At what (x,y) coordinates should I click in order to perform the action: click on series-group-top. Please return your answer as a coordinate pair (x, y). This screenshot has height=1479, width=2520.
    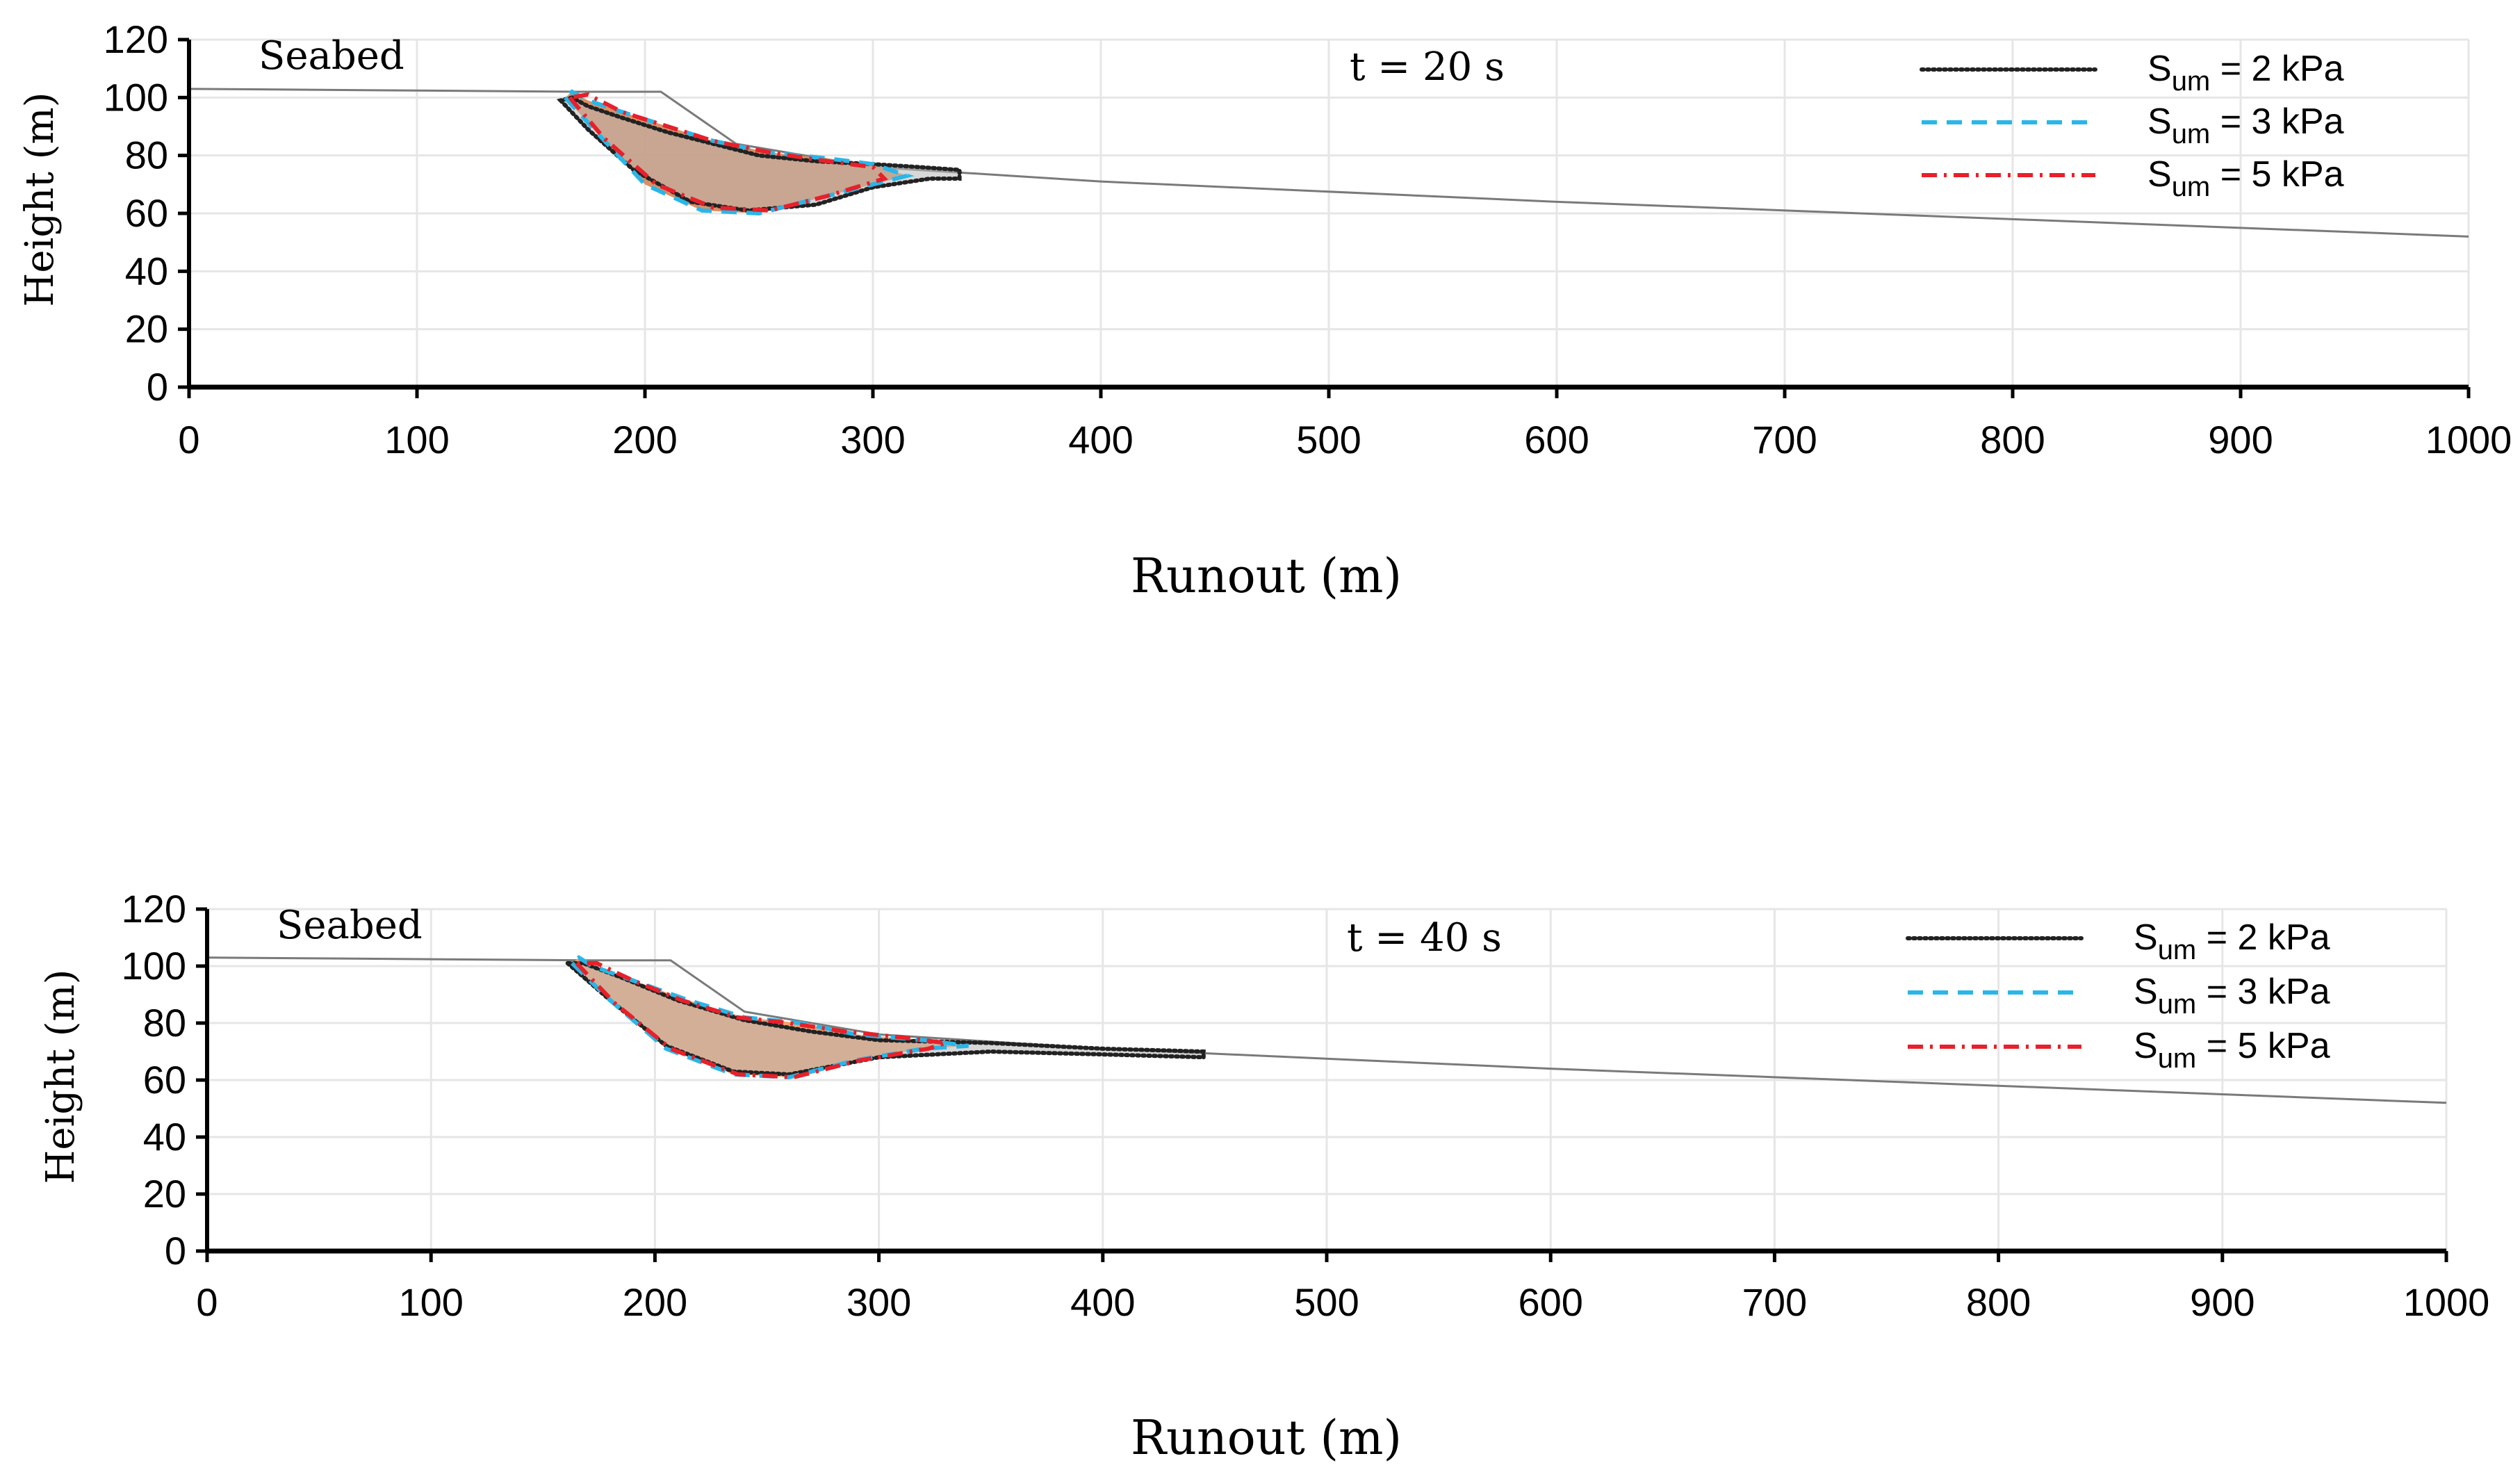
    Looking at the image, I should click on (759, 152).